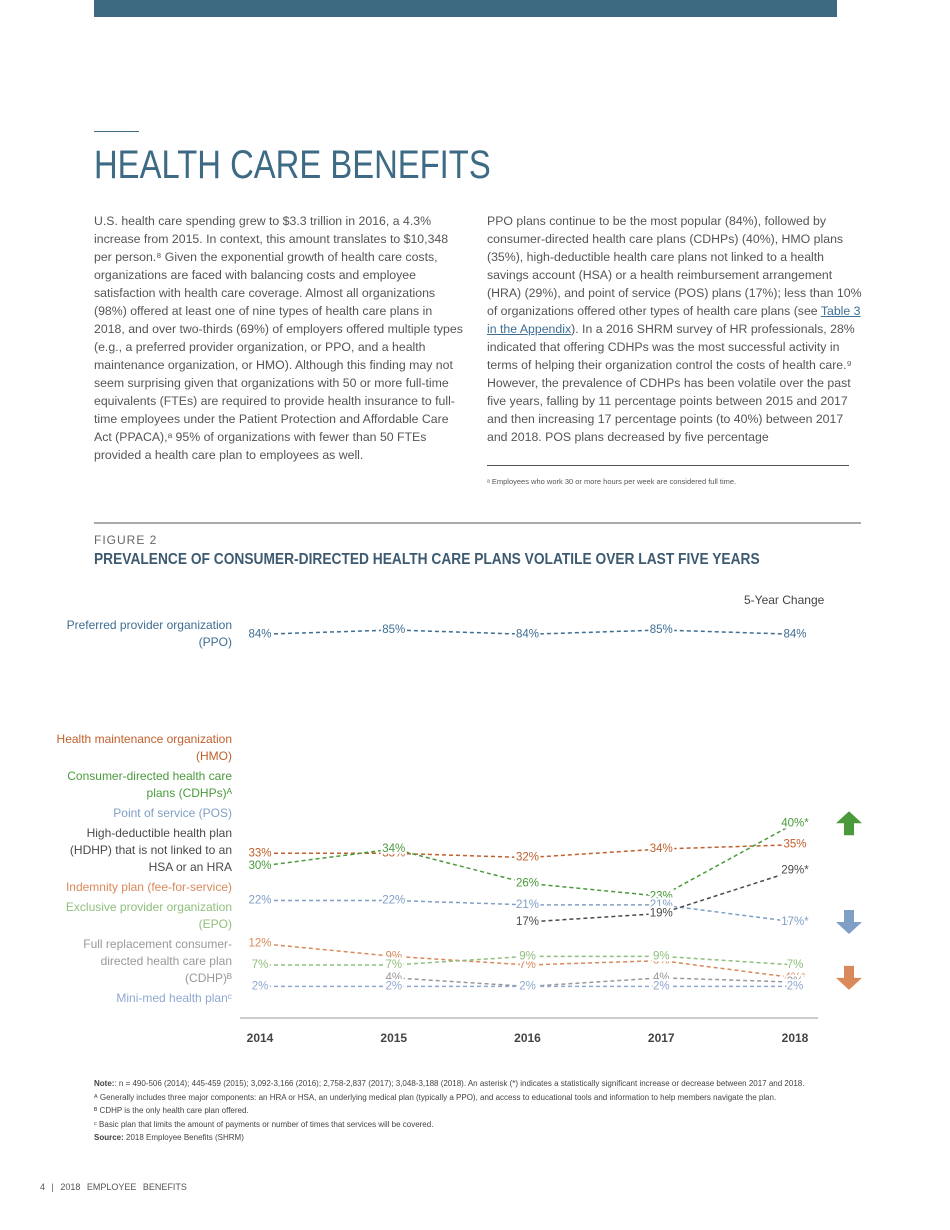  Describe the element at coordinates (43, 1187) in the screenshot. I see `page-number: 4` at that location.